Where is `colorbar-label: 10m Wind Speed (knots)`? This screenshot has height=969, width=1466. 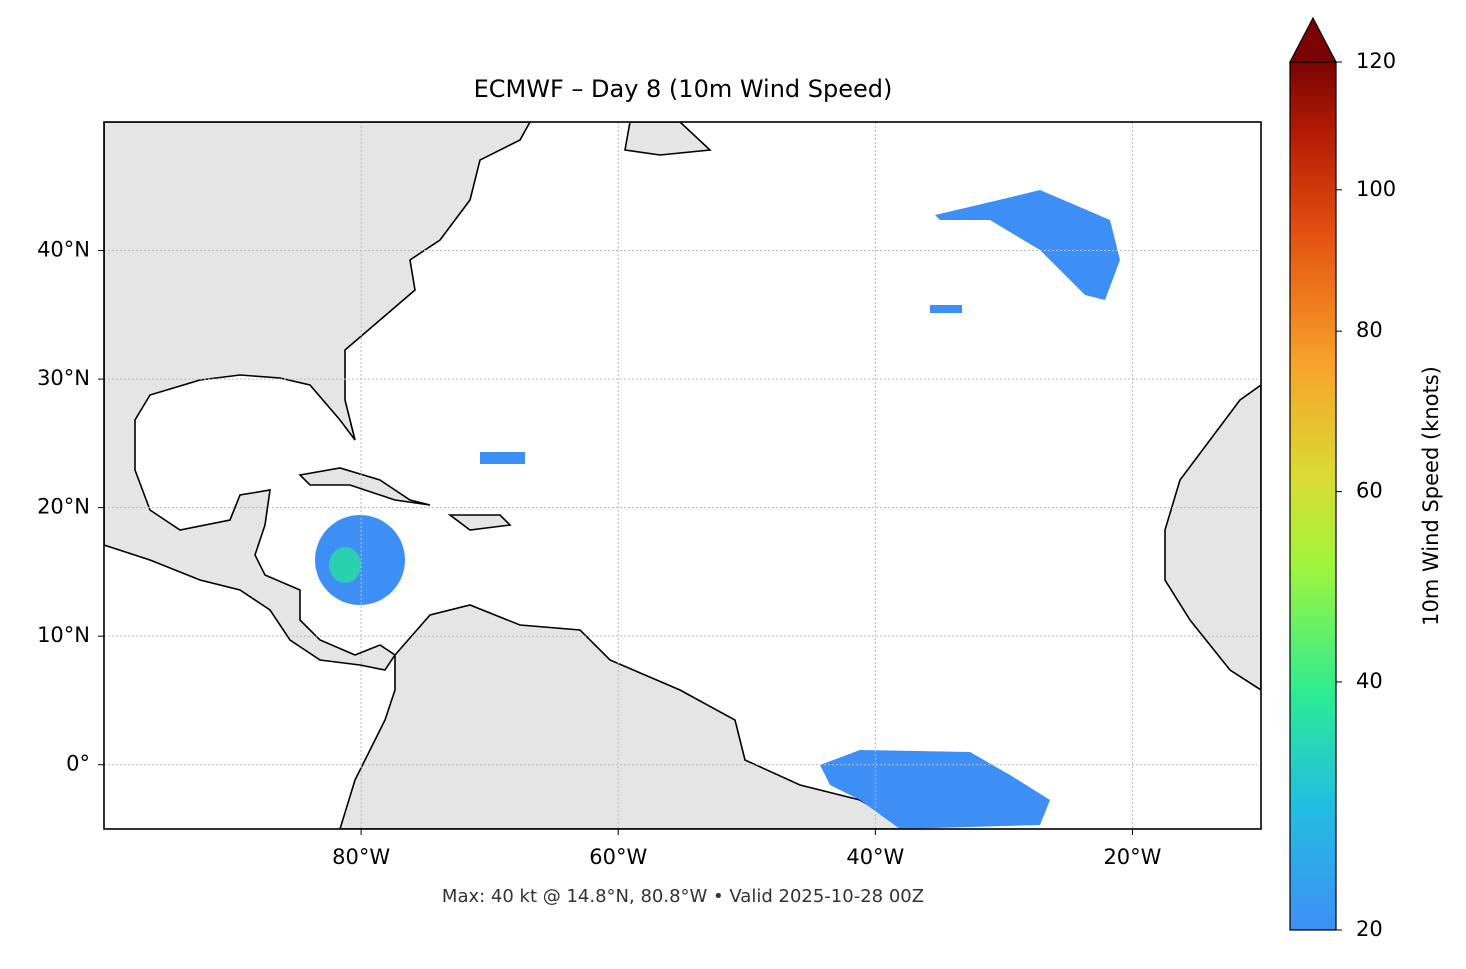 colorbar-label: 10m Wind Speed (knots) is located at coordinates (1431, 496).